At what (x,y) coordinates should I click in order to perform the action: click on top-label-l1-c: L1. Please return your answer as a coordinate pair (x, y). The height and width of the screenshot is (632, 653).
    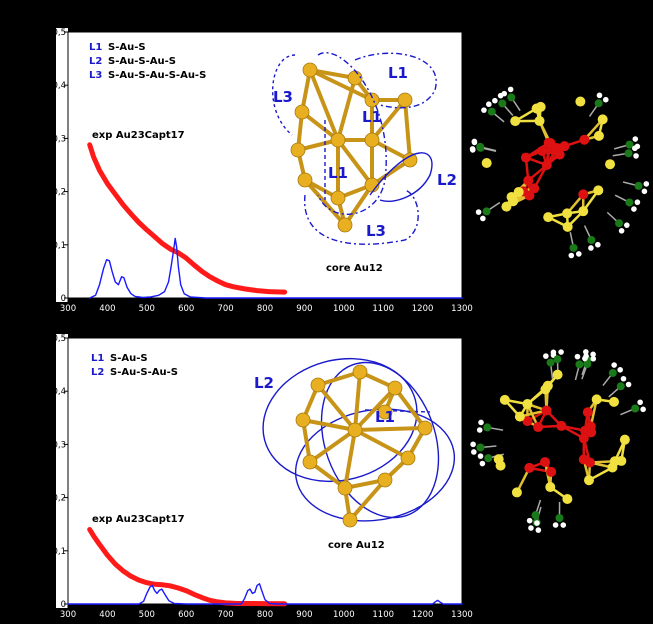
    Looking at the image, I should click on (338, 173).